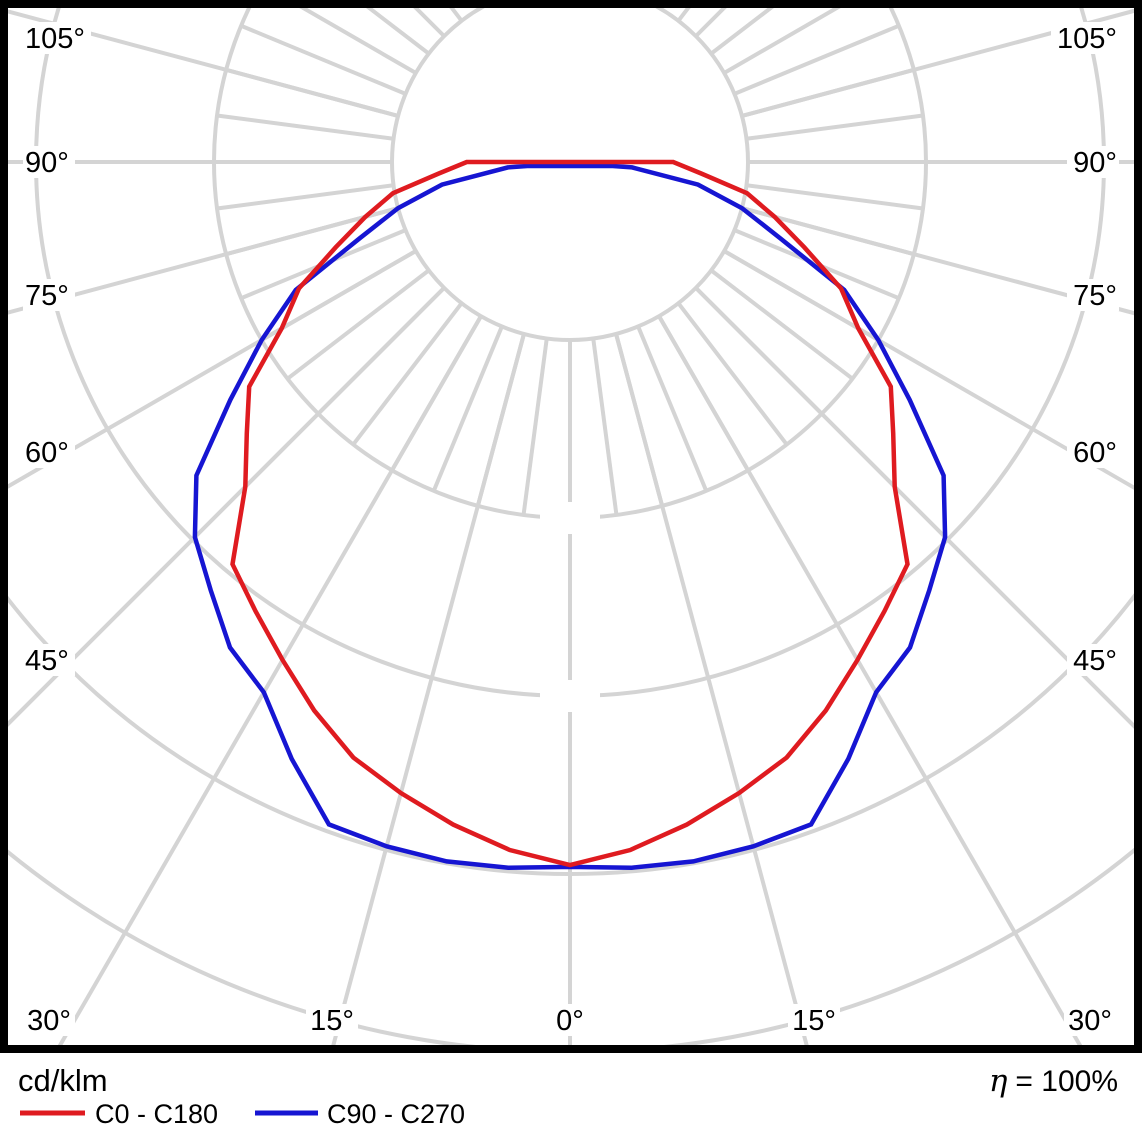  What do you see at coordinates (63, 1080) in the screenshot?
I see `radial-unit-label: cd/klm` at bounding box center [63, 1080].